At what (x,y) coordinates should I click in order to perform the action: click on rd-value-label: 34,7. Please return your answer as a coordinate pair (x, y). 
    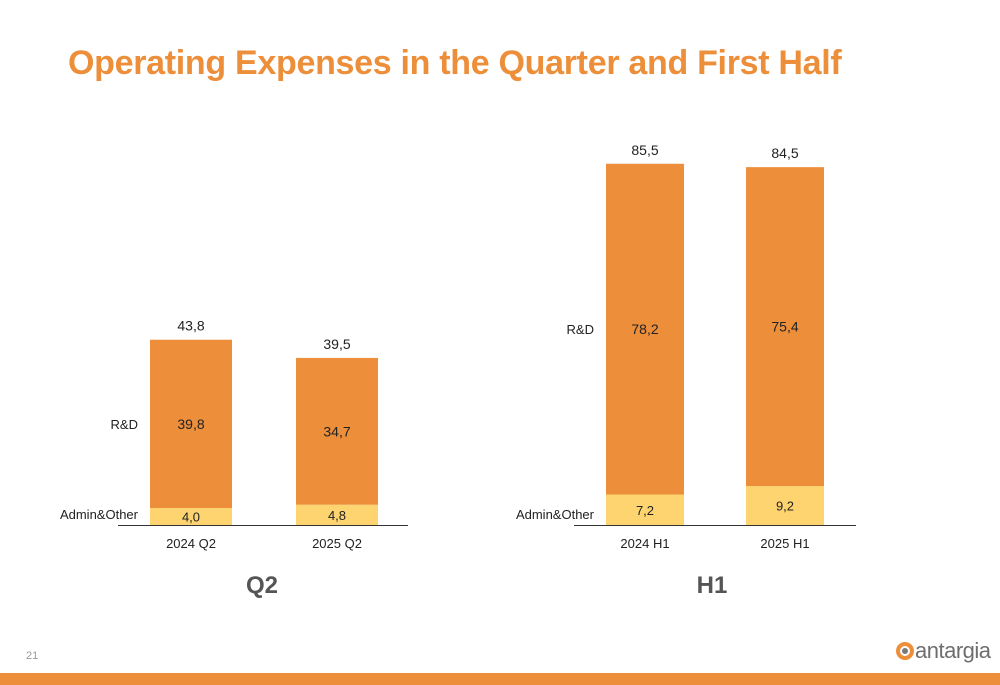
    Looking at the image, I should click on (336, 431).